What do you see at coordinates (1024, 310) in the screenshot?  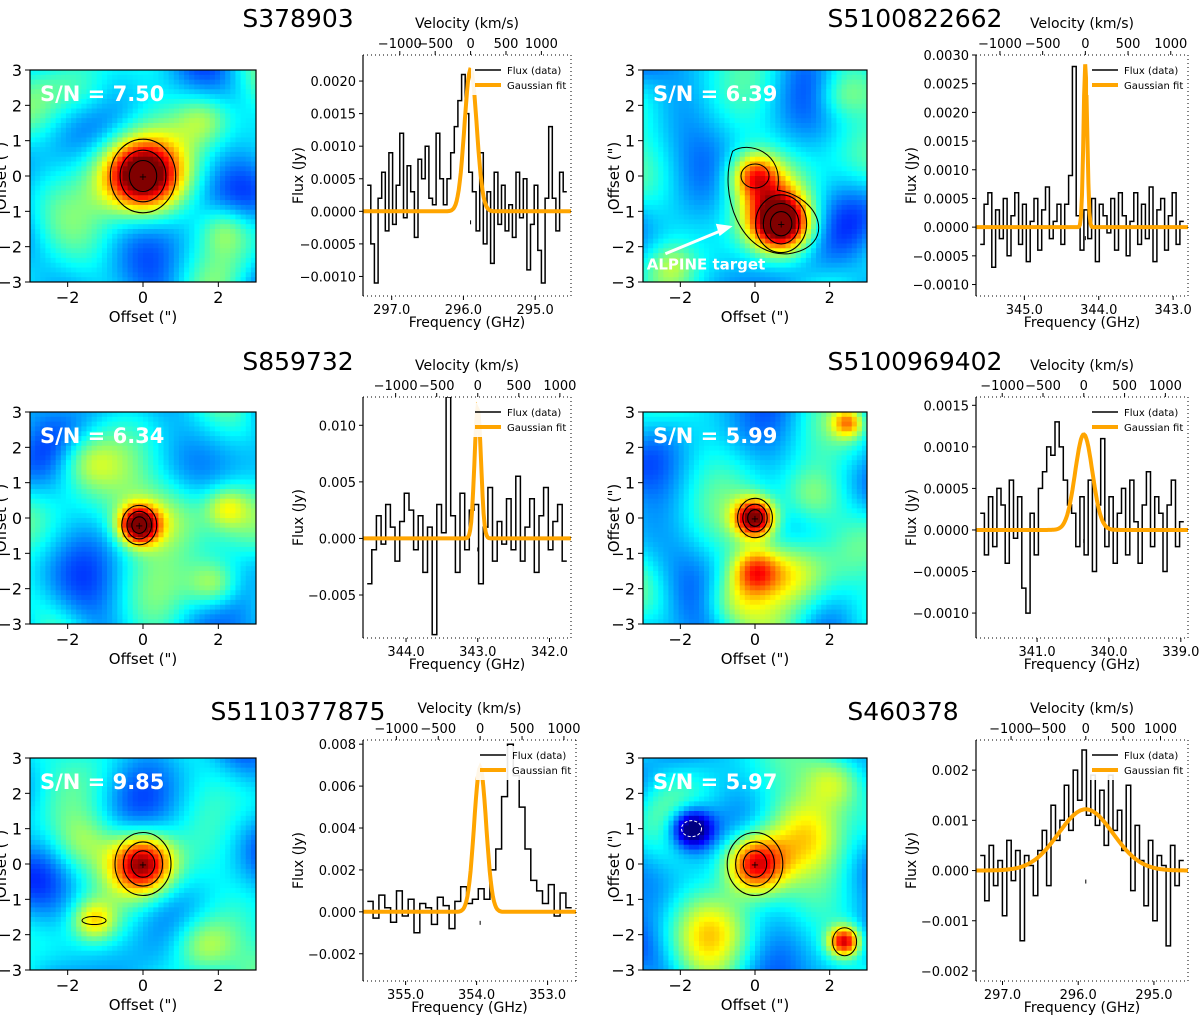 I see `spec-x-tick-label: 345.0` at bounding box center [1024, 310].